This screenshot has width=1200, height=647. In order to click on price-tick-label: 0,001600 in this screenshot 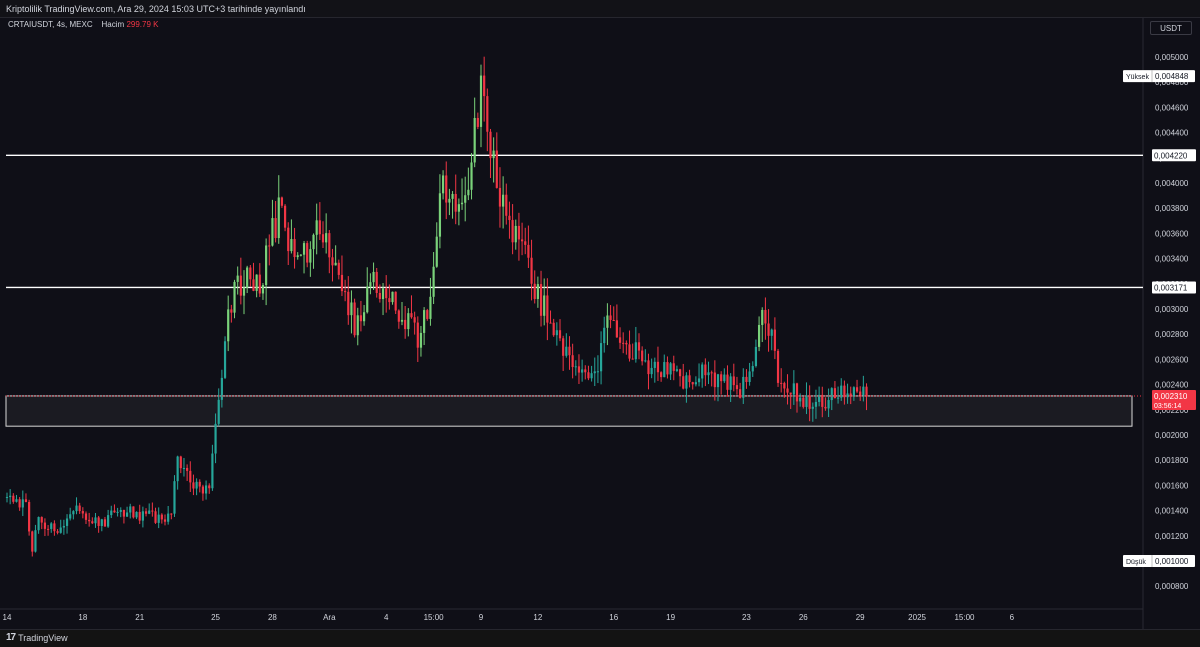, I will do `click(1172, 485)`.